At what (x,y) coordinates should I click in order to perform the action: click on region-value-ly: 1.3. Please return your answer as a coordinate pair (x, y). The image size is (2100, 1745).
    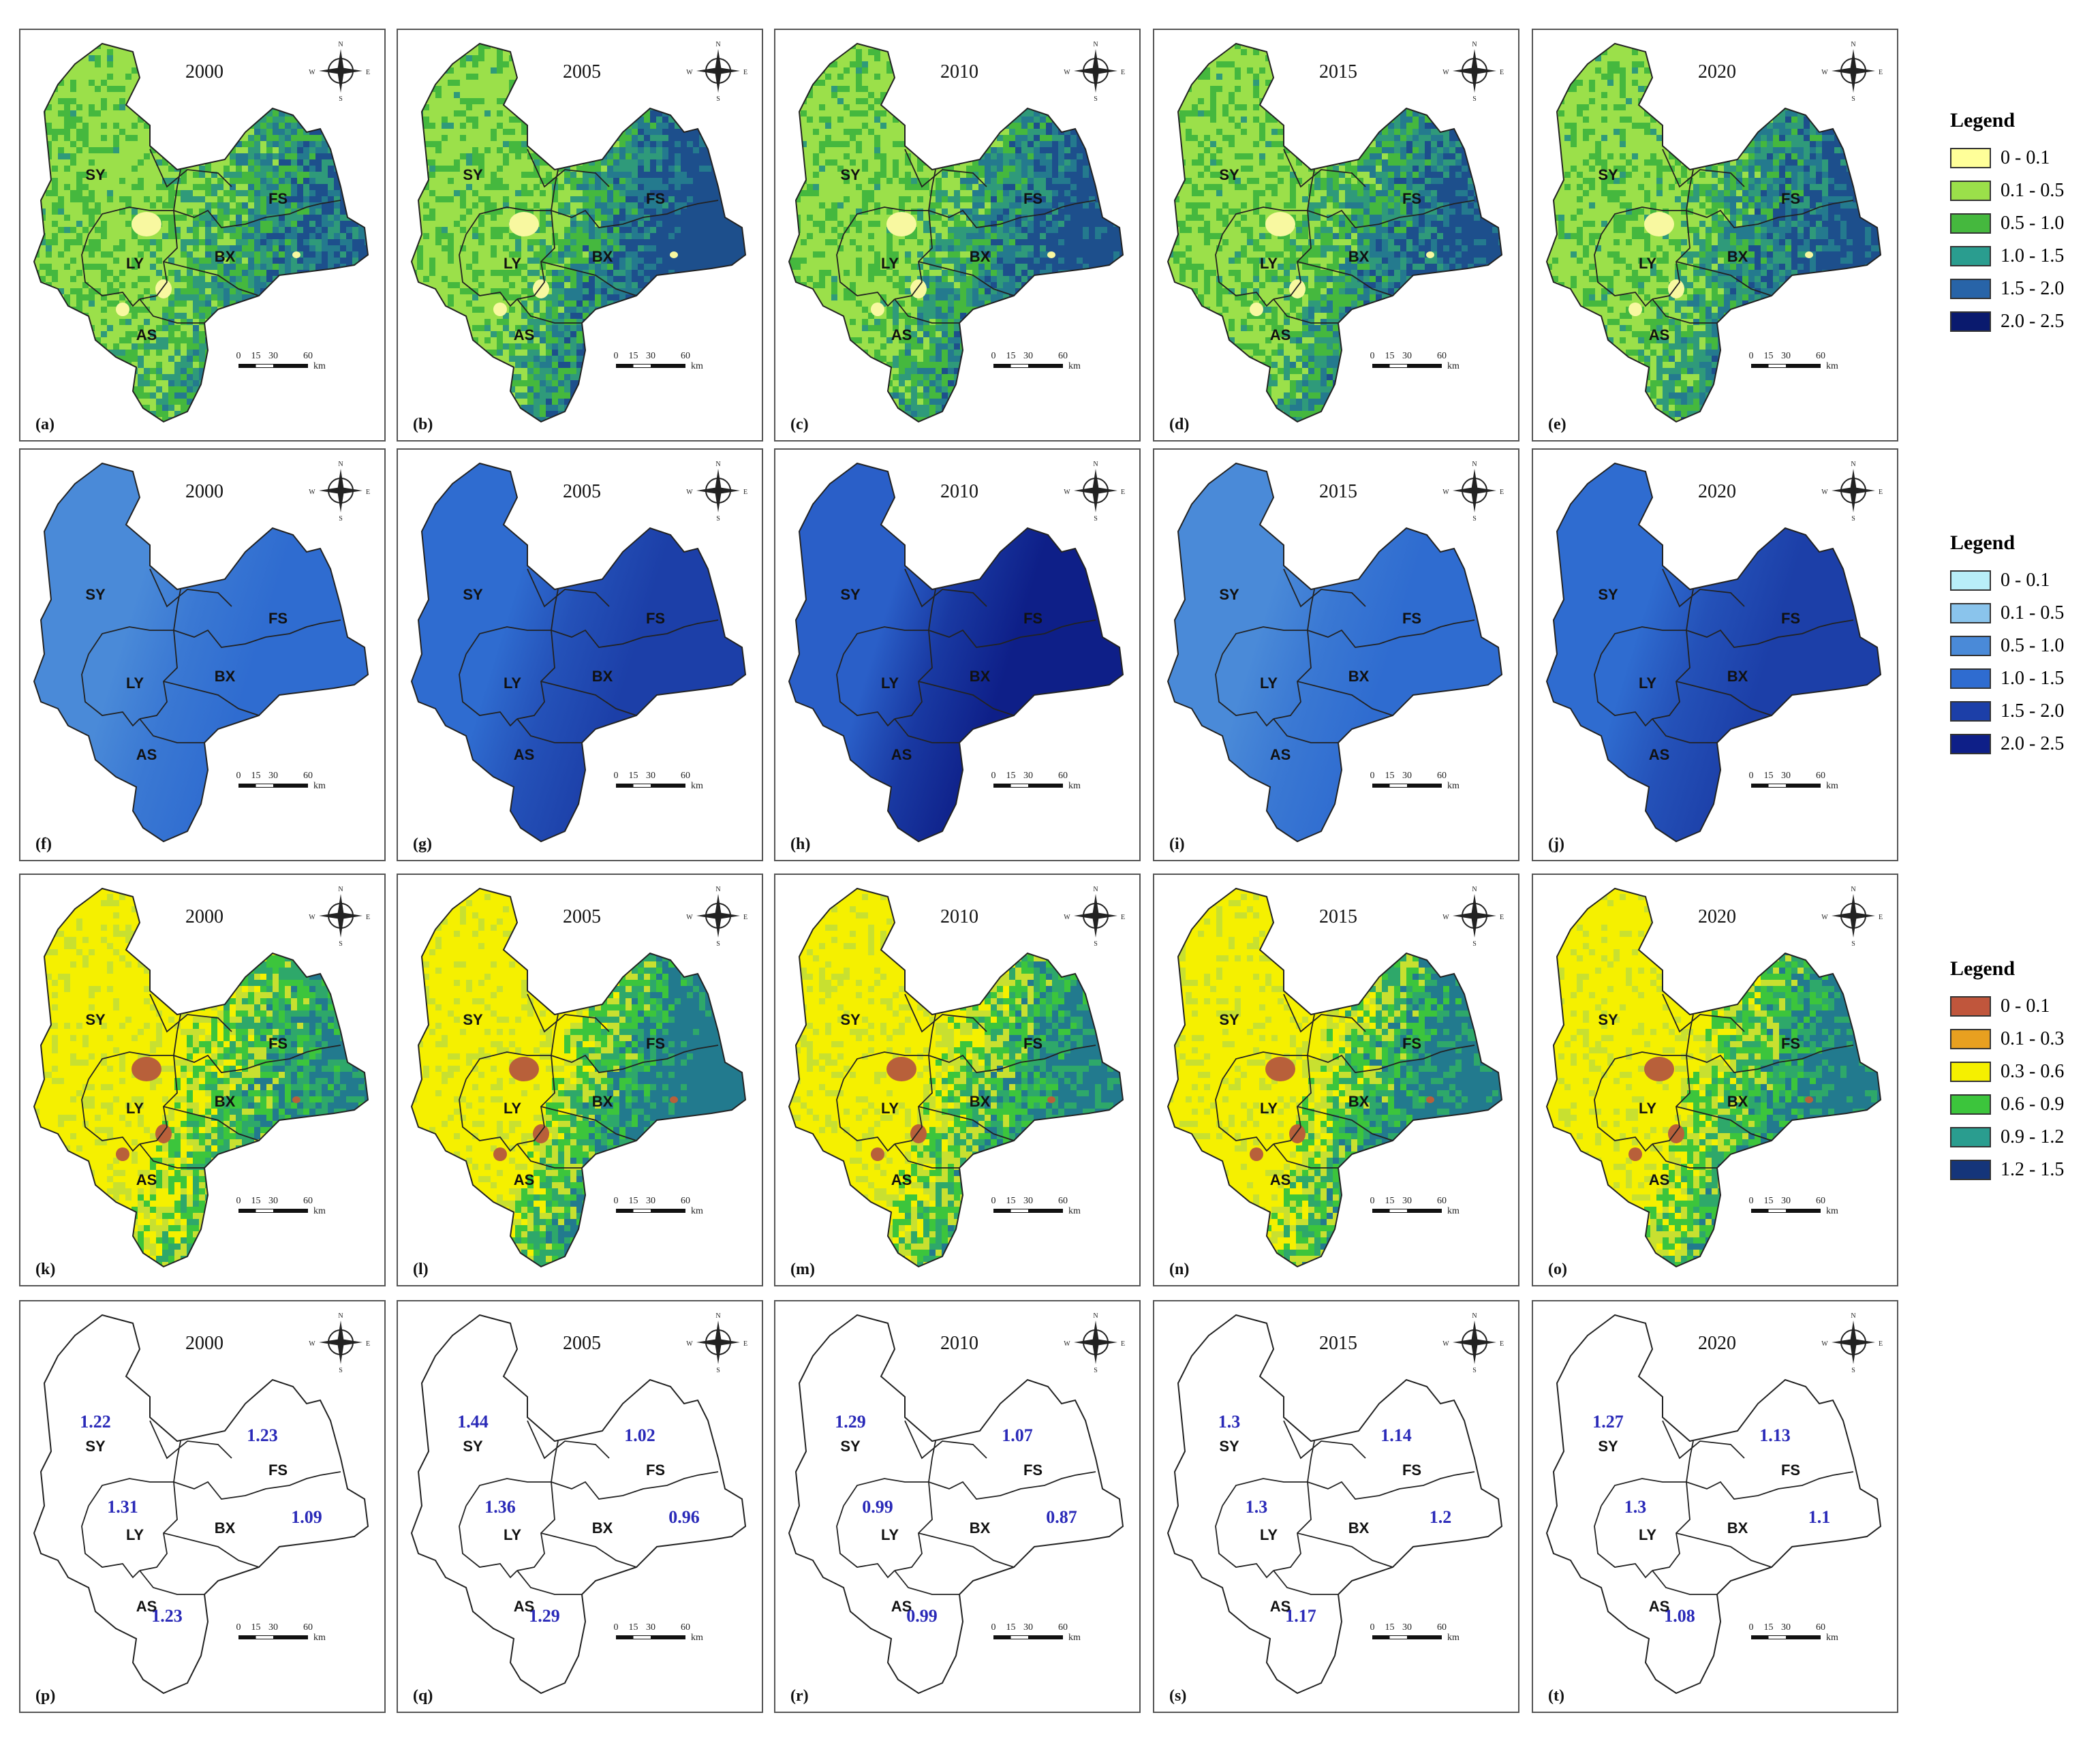
    Looking at the image, I should click on (1257, 1507).